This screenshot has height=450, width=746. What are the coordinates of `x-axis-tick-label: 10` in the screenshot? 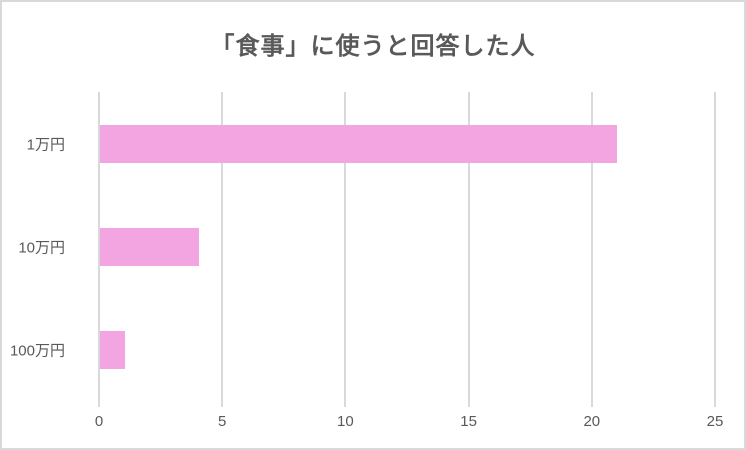 It's located at (345, 421).